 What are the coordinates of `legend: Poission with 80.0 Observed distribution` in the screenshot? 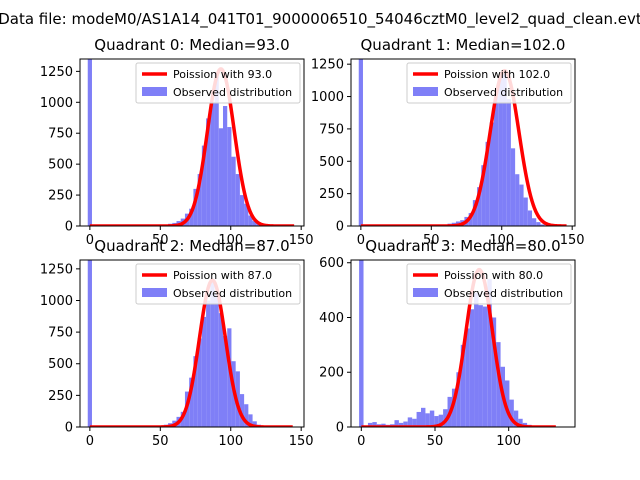 It's located at (489, 284).